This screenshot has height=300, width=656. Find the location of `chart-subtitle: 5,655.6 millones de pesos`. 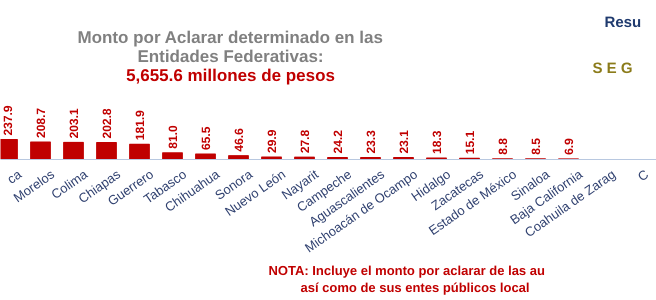

chart-subtitle: 5,655.6 millones de pesos is located at coordinates (230, 75).